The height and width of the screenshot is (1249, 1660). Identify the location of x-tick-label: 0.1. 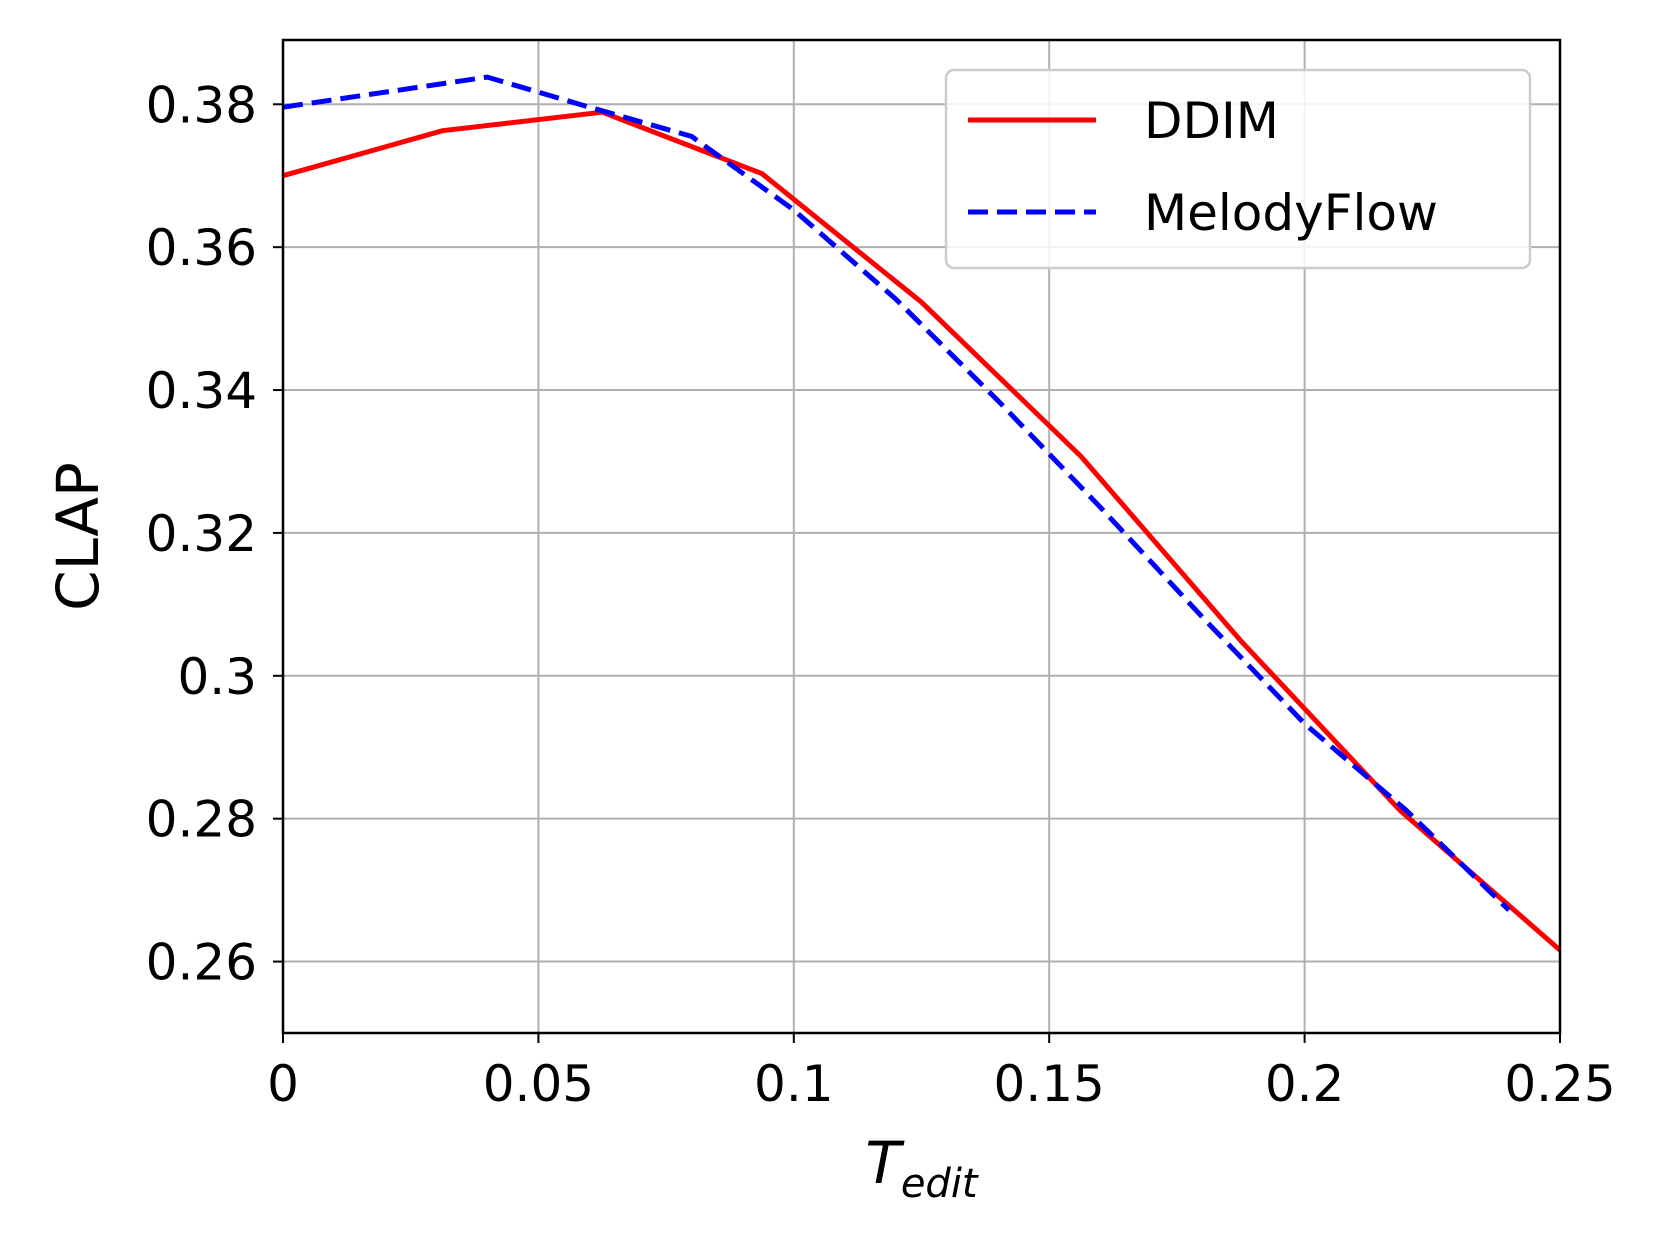
(794, 1084).